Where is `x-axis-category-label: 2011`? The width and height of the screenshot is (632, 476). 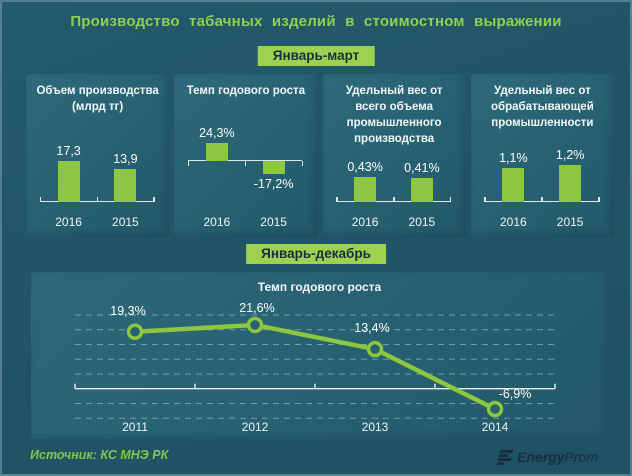 x-axis-category-label: 2011 is located at coordinates (135, 427).